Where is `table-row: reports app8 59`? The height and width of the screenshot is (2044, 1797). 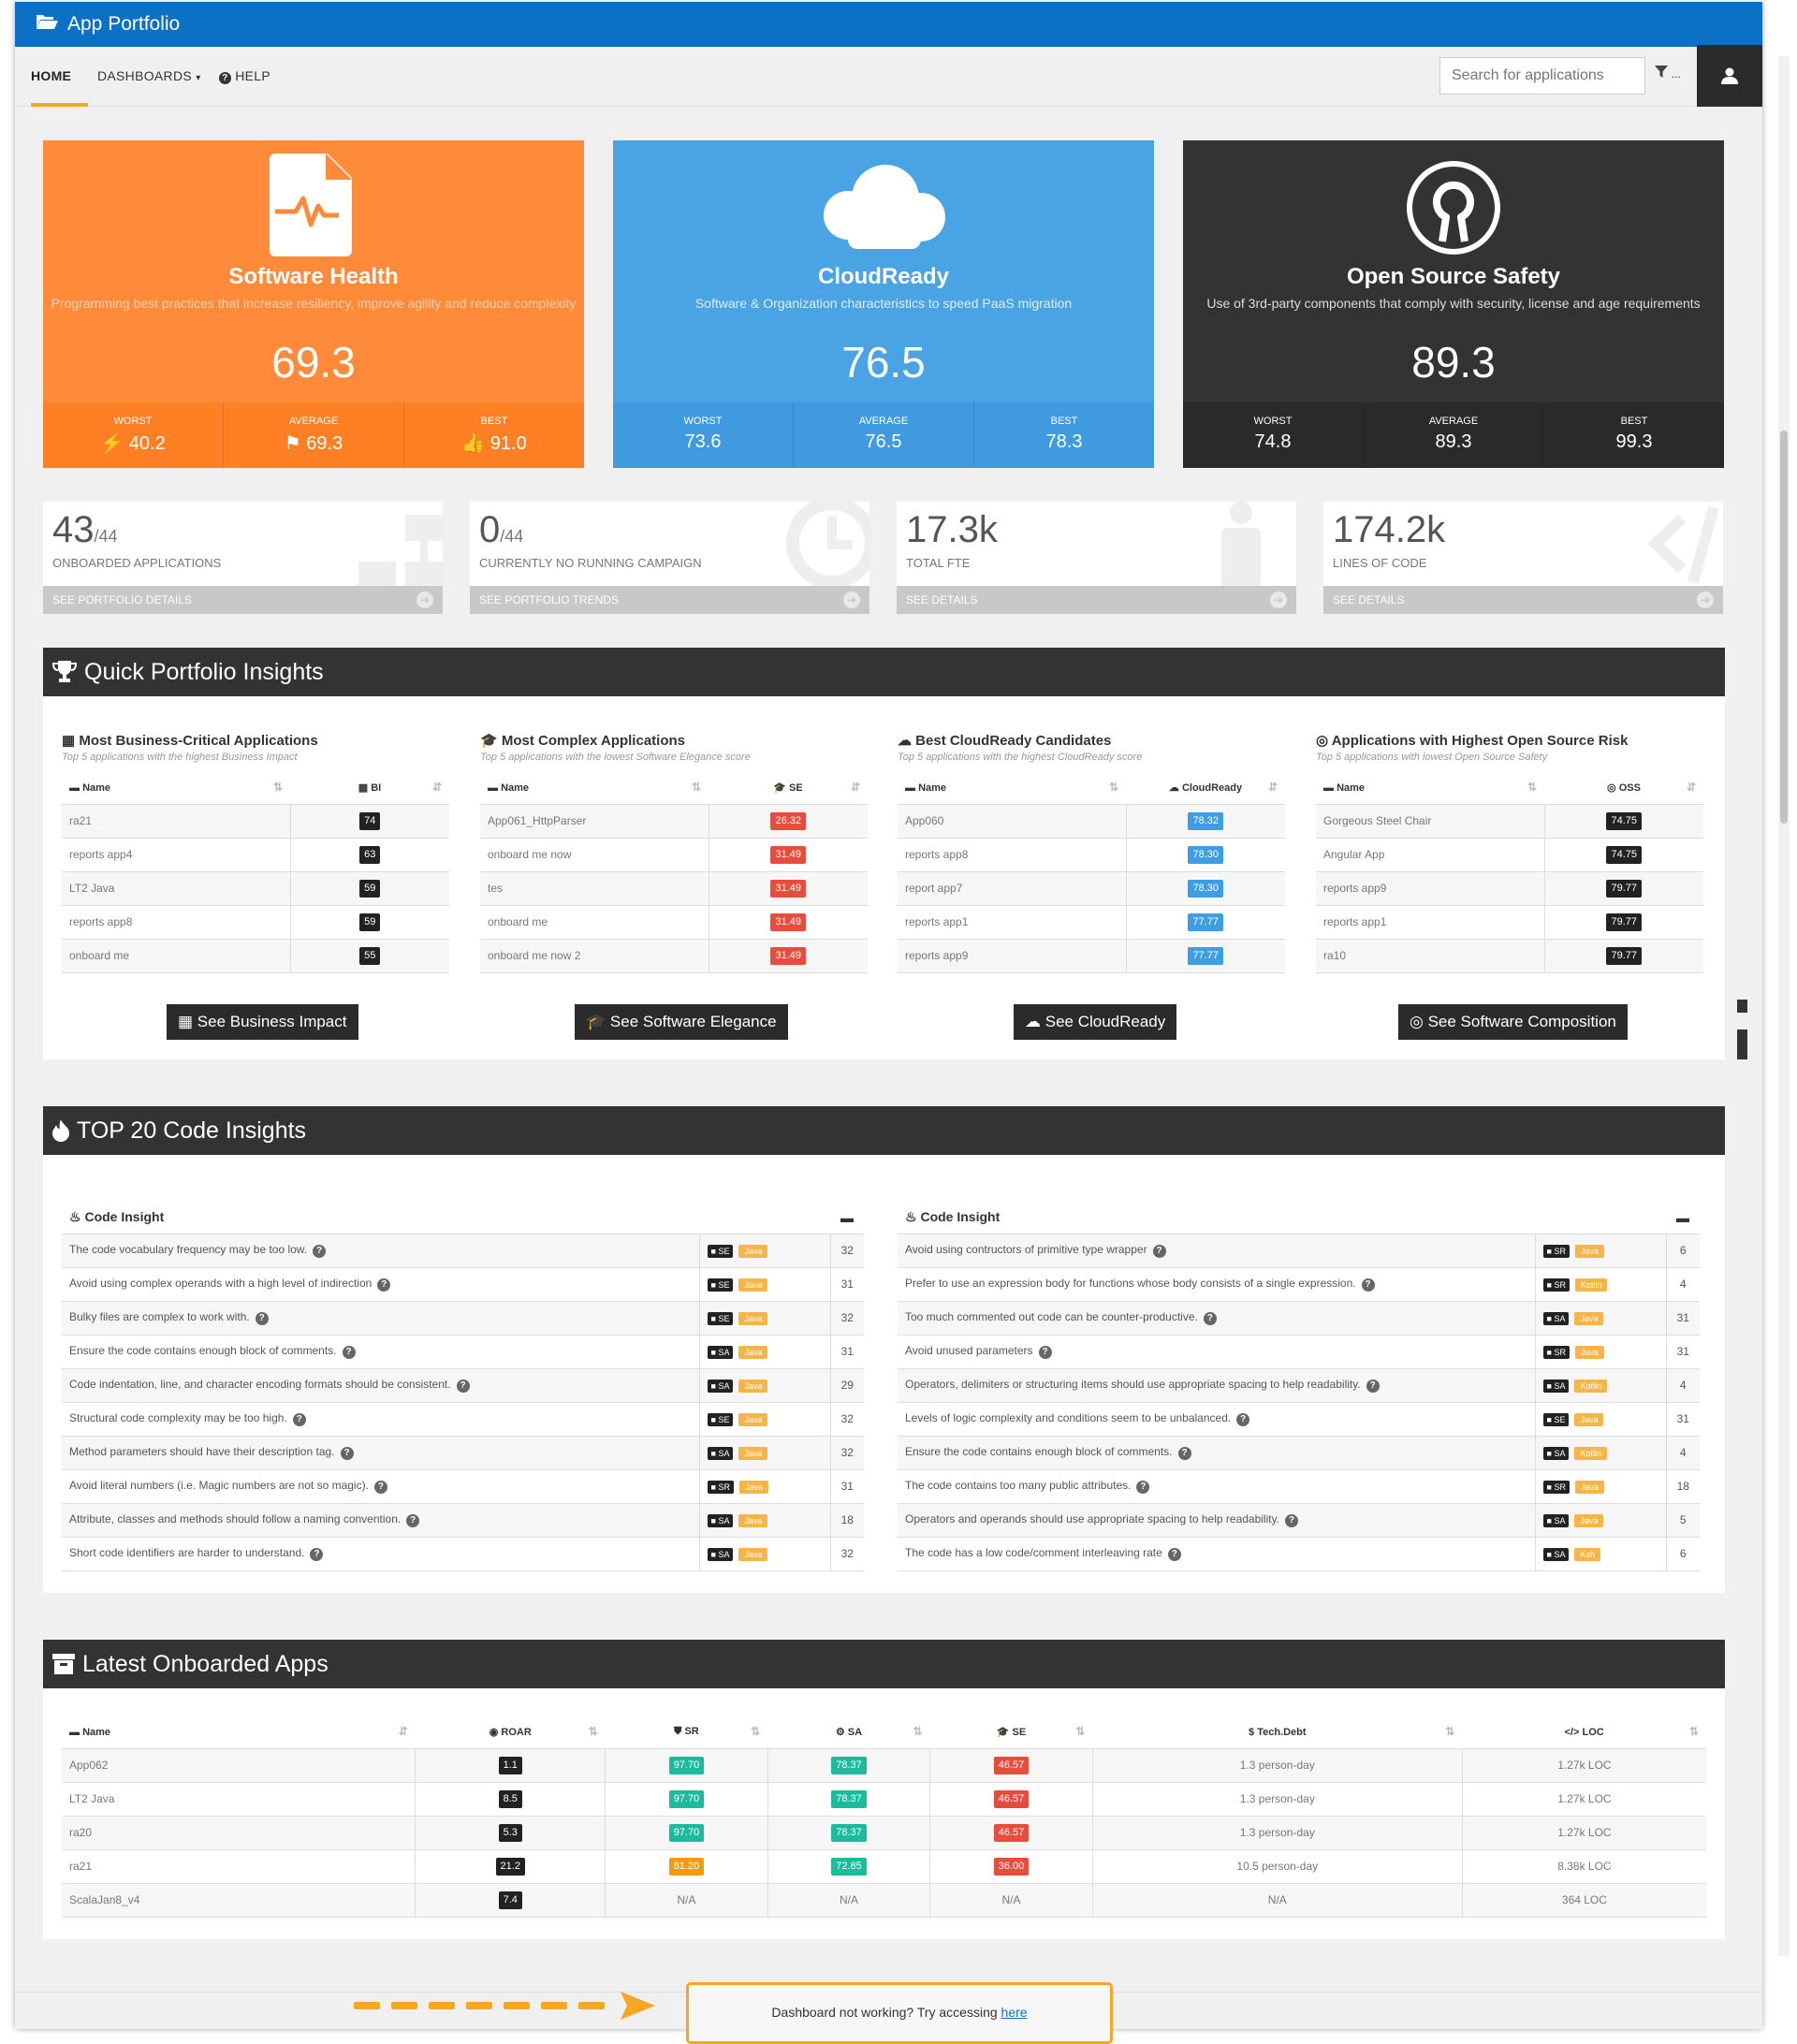
table-row: reports app8 59 is located at coordinates (255, 922).